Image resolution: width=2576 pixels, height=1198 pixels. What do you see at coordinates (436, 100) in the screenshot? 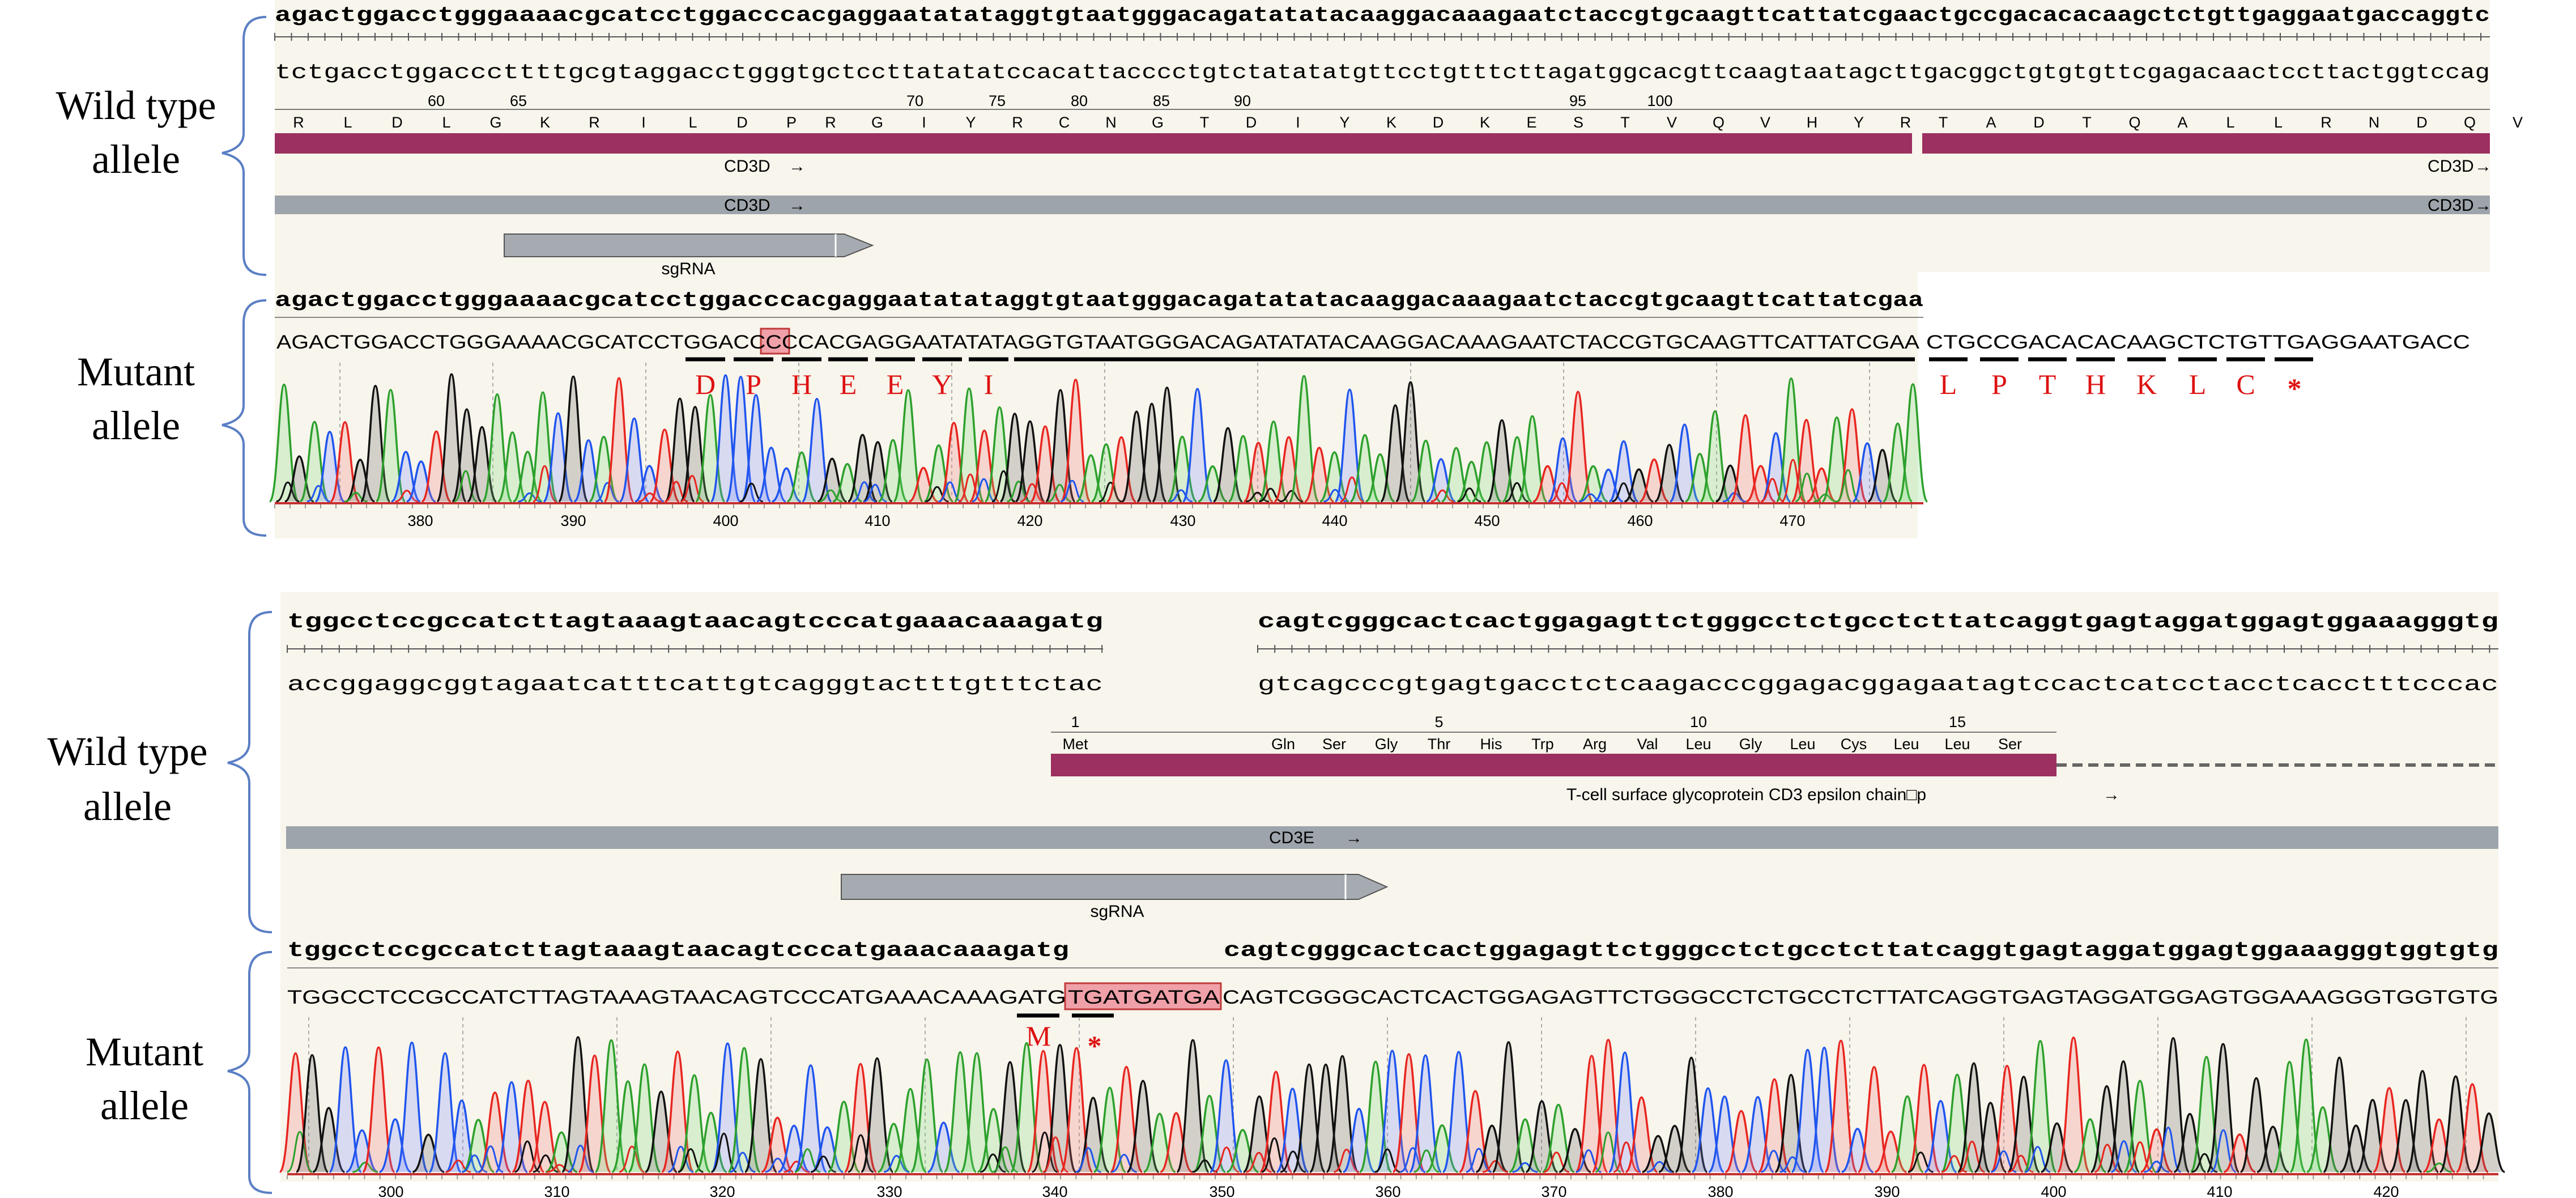
I see `aa-number: 60` at bounding box center [436, 100].